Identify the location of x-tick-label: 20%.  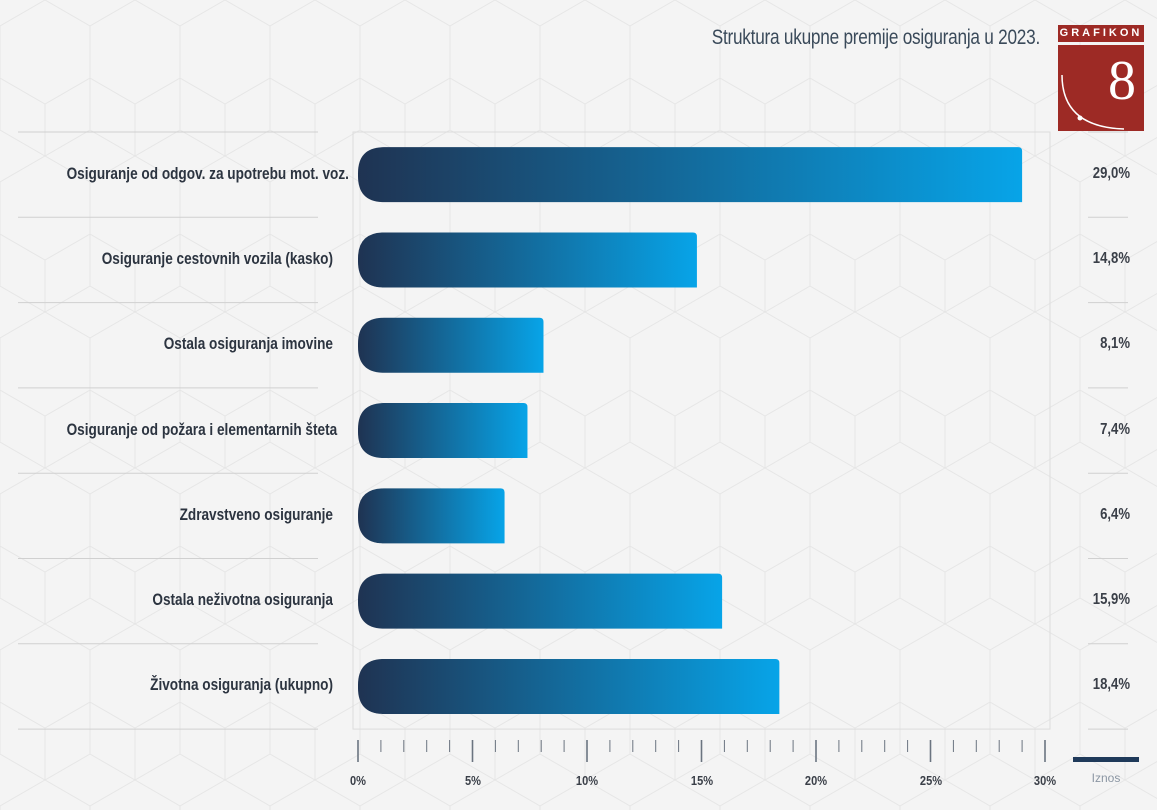
(816, 780).